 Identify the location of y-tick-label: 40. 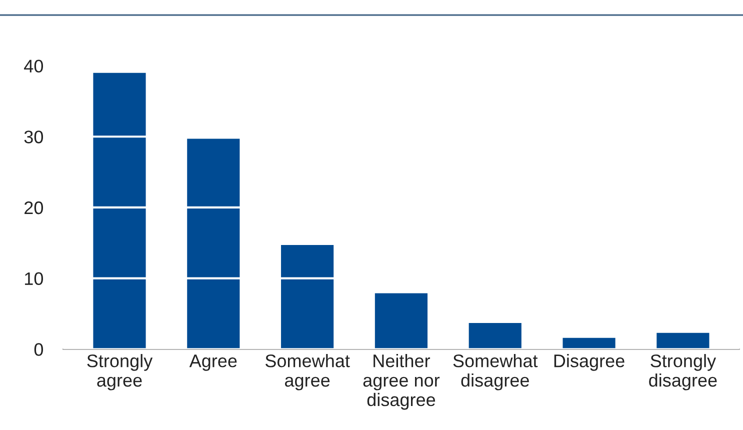
(34, 66).